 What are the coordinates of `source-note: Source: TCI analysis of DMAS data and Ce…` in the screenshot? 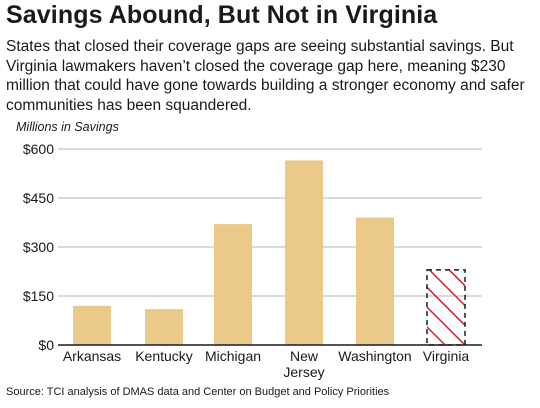 It's located at (198, 392).